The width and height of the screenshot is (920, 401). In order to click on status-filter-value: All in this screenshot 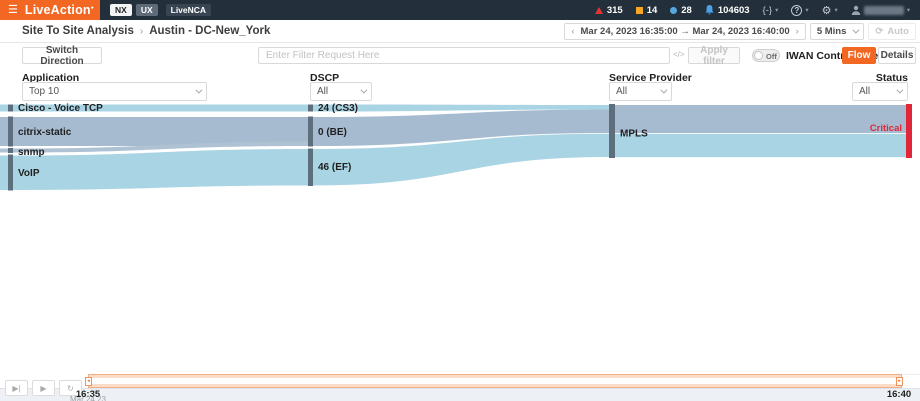, I will do `click(865, 91)`.